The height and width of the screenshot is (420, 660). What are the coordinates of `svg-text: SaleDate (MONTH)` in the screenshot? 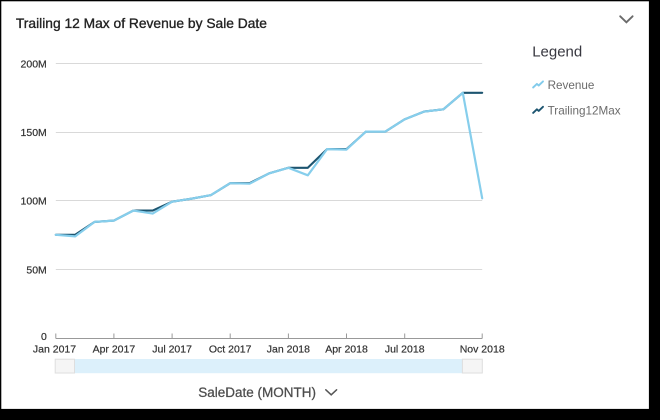 It's located at (257, 392).